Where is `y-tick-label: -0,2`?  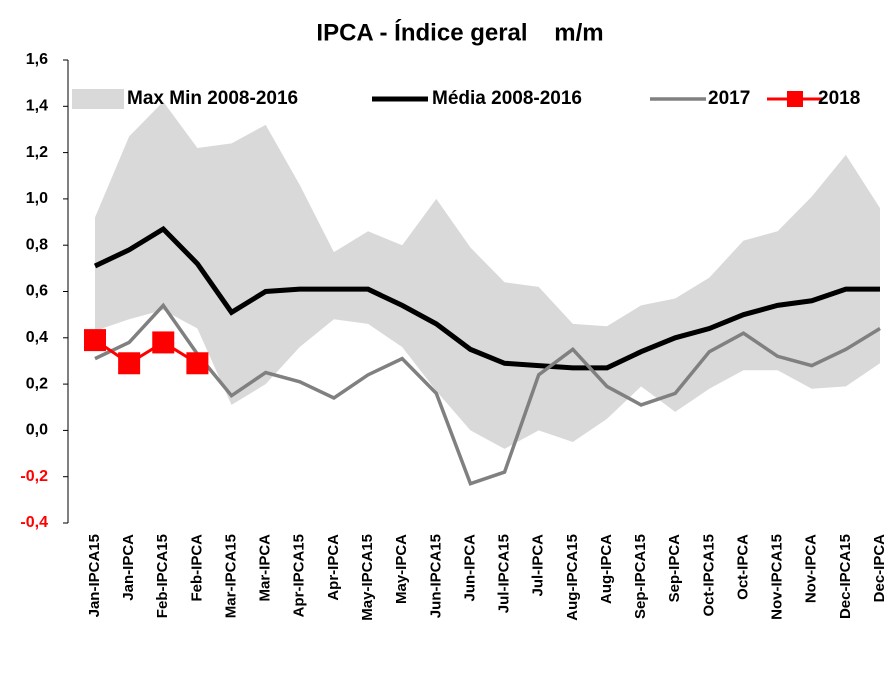
y-tick-label: -0,2 is located at coordinates (34, 476).